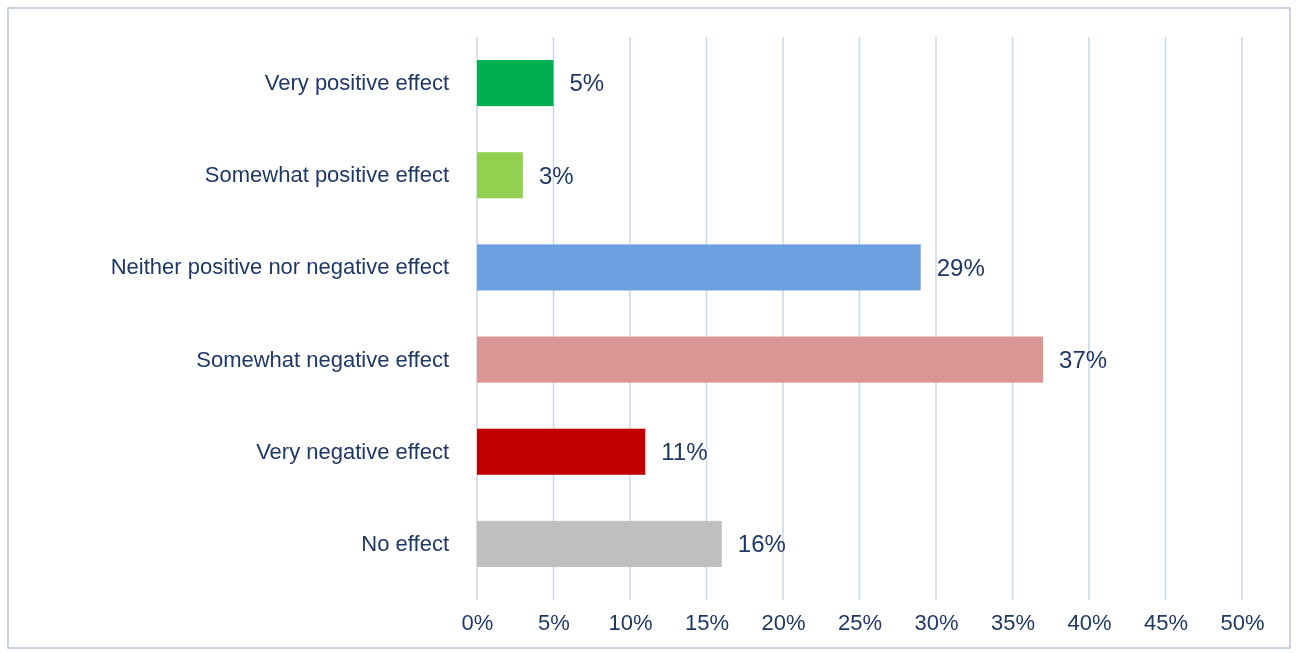  What do you see at coordinates (936, 622) in the screenshot?
I see `x-tick-label: 30%` at bounding box center [936, 622].